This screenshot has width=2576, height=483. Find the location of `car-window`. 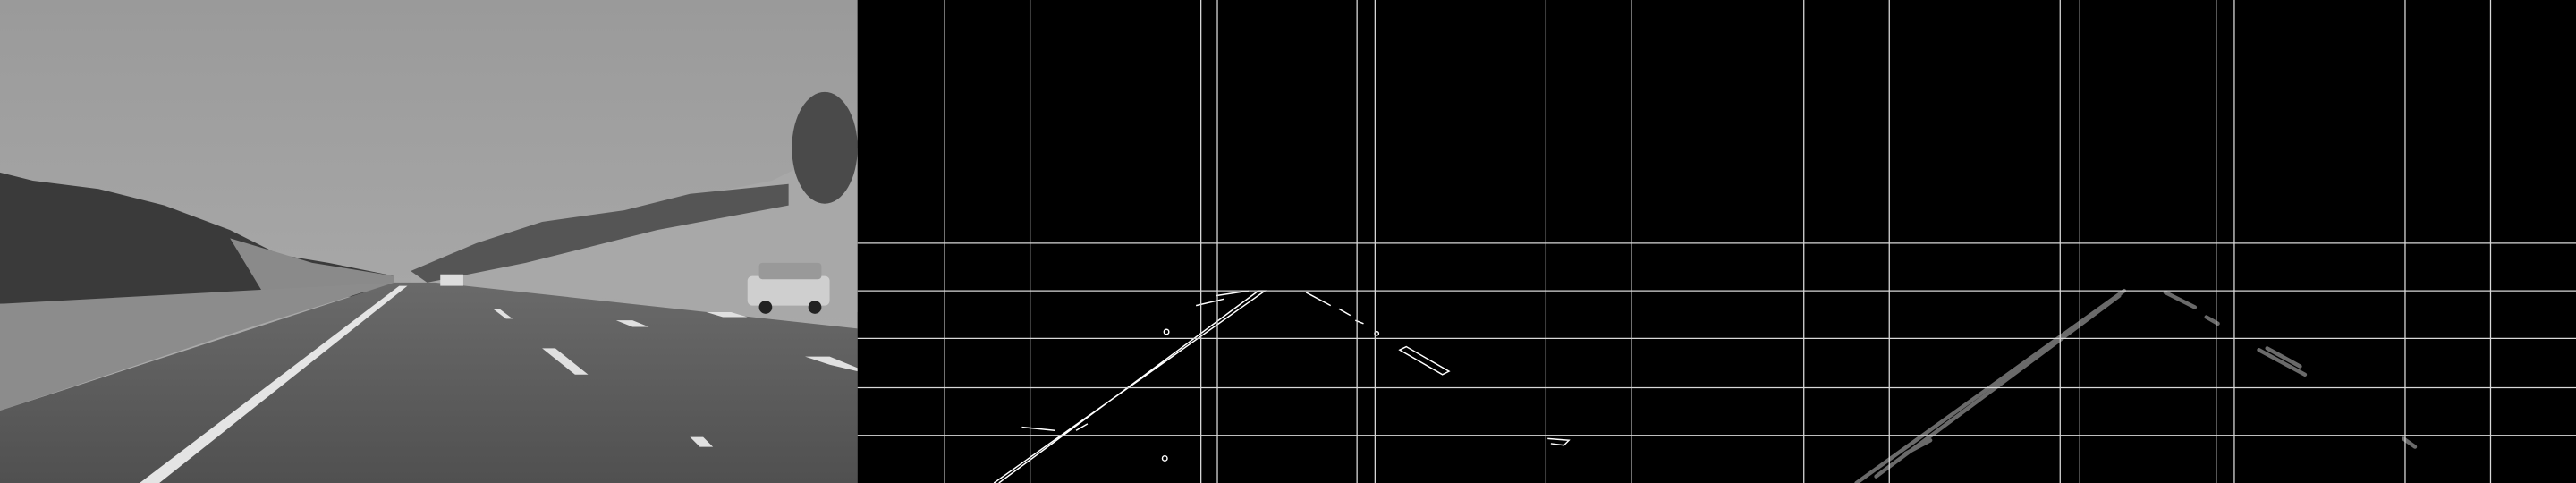

car-window is located at coordinates (790, 271).